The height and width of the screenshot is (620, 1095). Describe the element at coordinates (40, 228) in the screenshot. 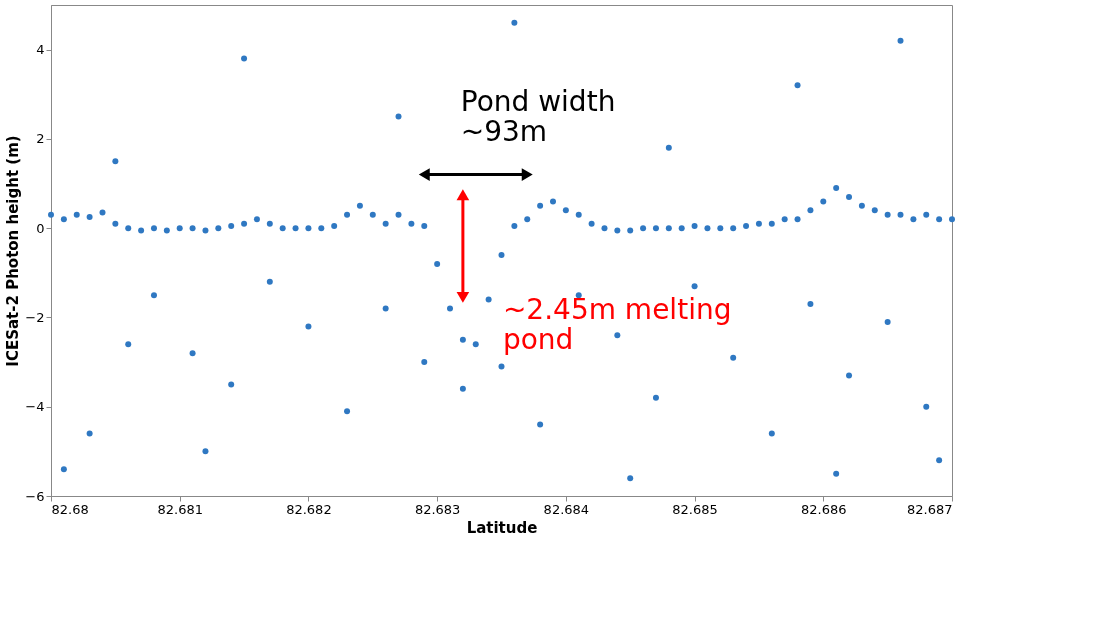

I see `y-tick-label: 0` at that location.